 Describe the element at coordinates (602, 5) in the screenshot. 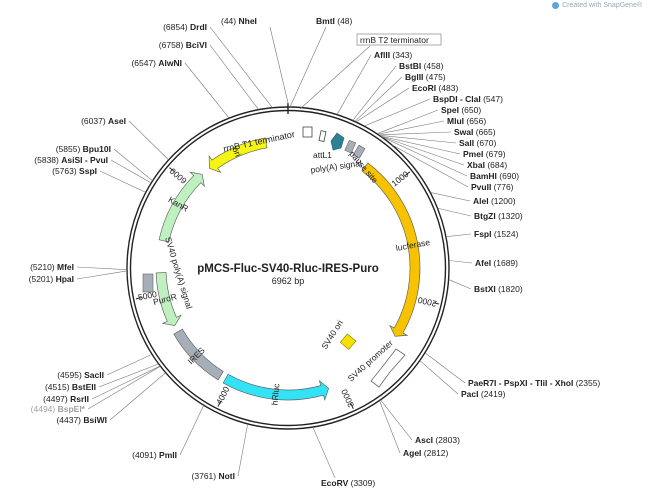

I see `brand-text: Created with SnapGene®` at that location.